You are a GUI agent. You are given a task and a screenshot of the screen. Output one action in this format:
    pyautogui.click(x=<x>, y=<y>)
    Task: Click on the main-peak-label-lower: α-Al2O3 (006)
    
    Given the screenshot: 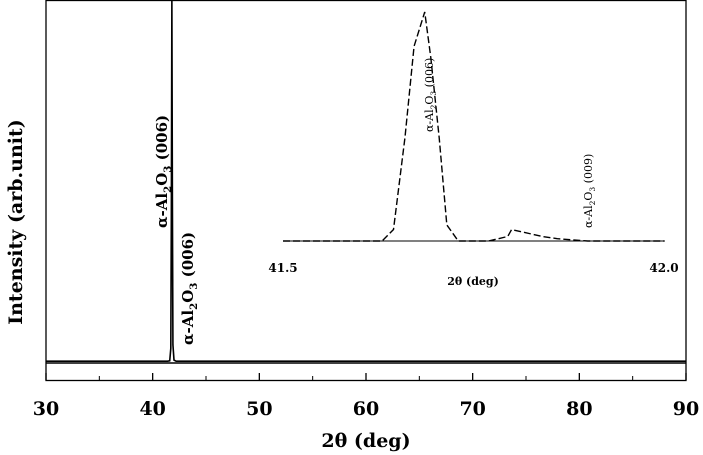 What is the action you would take?
    pyautogui.click(x=189, y=288)
    